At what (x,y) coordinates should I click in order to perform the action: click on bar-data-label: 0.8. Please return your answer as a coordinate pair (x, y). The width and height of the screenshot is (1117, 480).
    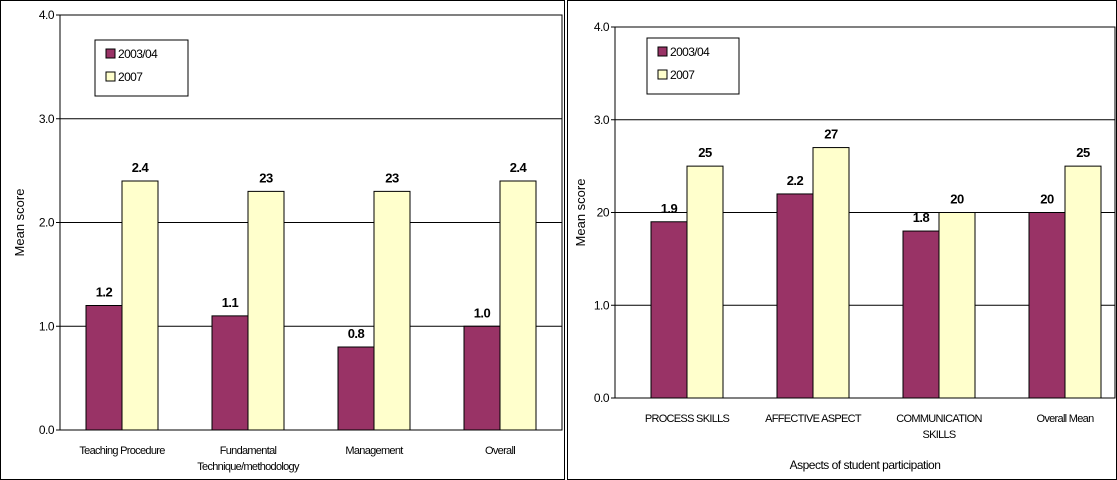
    Looking at the image, I should click on (356, 333).